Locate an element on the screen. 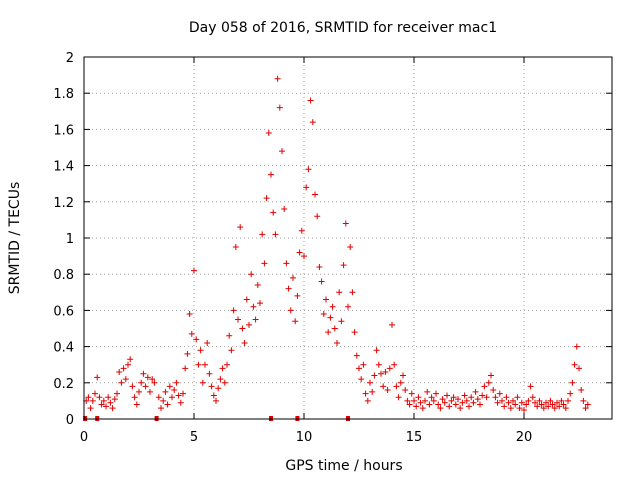 This screenshot has width=640, height=480. y-tick-label: 0.6 is located at coordinates (63, 311).